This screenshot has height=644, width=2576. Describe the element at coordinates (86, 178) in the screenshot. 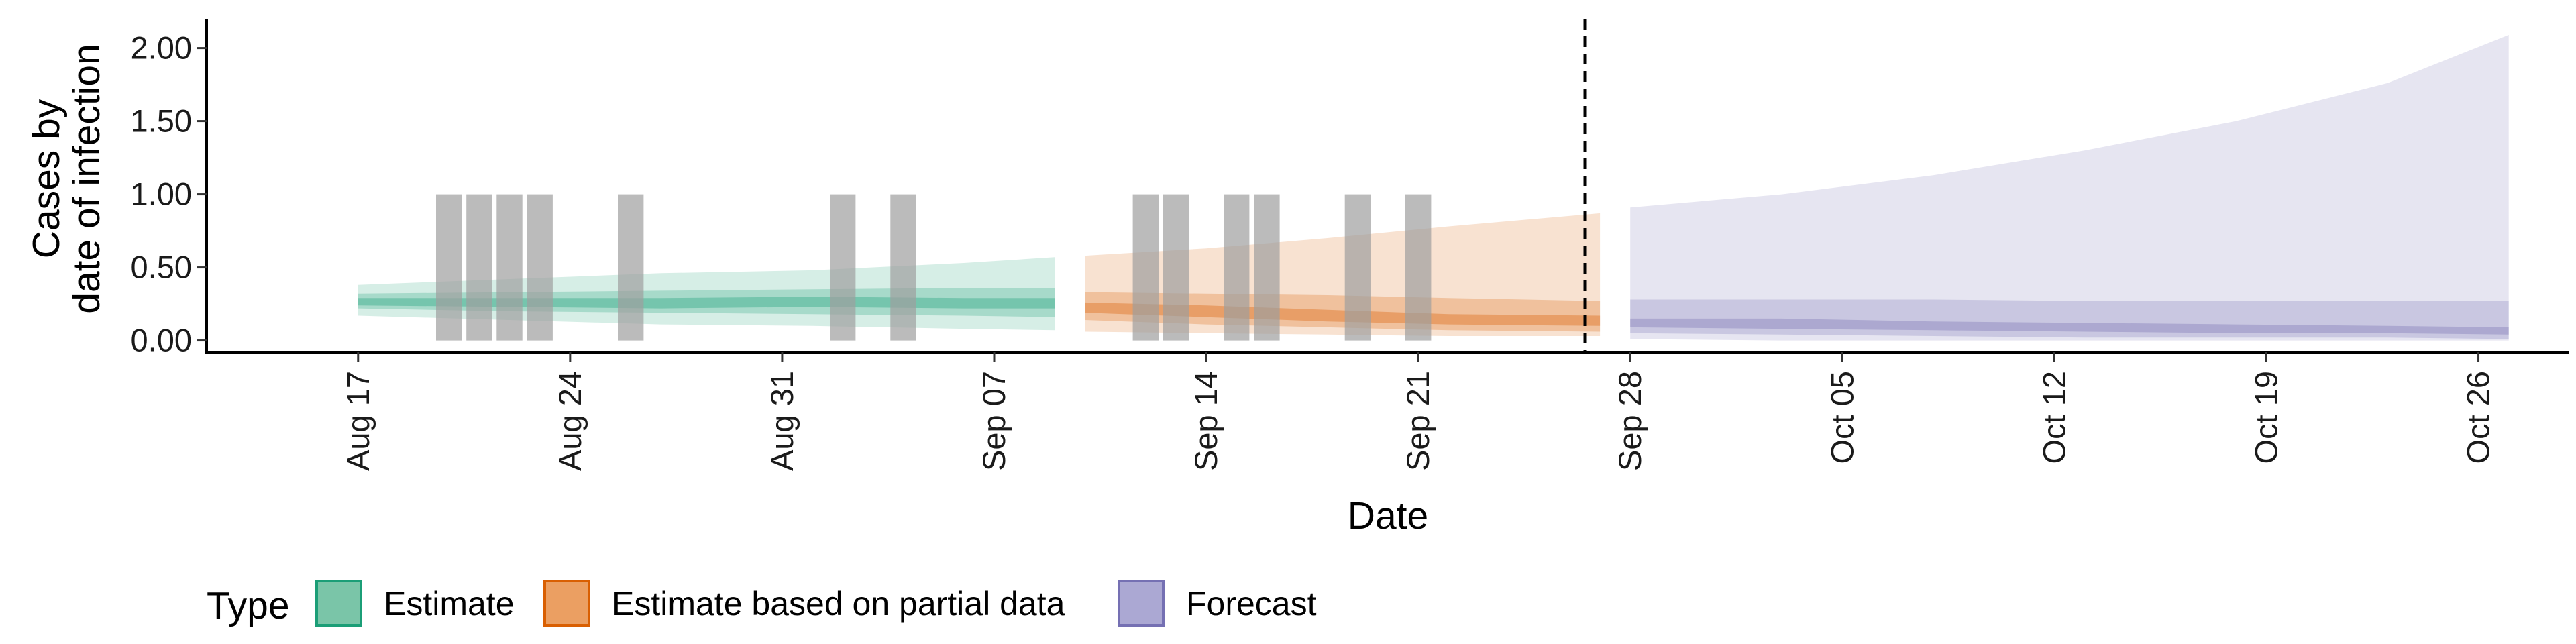

I see `y-axis-title-line-2: date of infection` at that location.